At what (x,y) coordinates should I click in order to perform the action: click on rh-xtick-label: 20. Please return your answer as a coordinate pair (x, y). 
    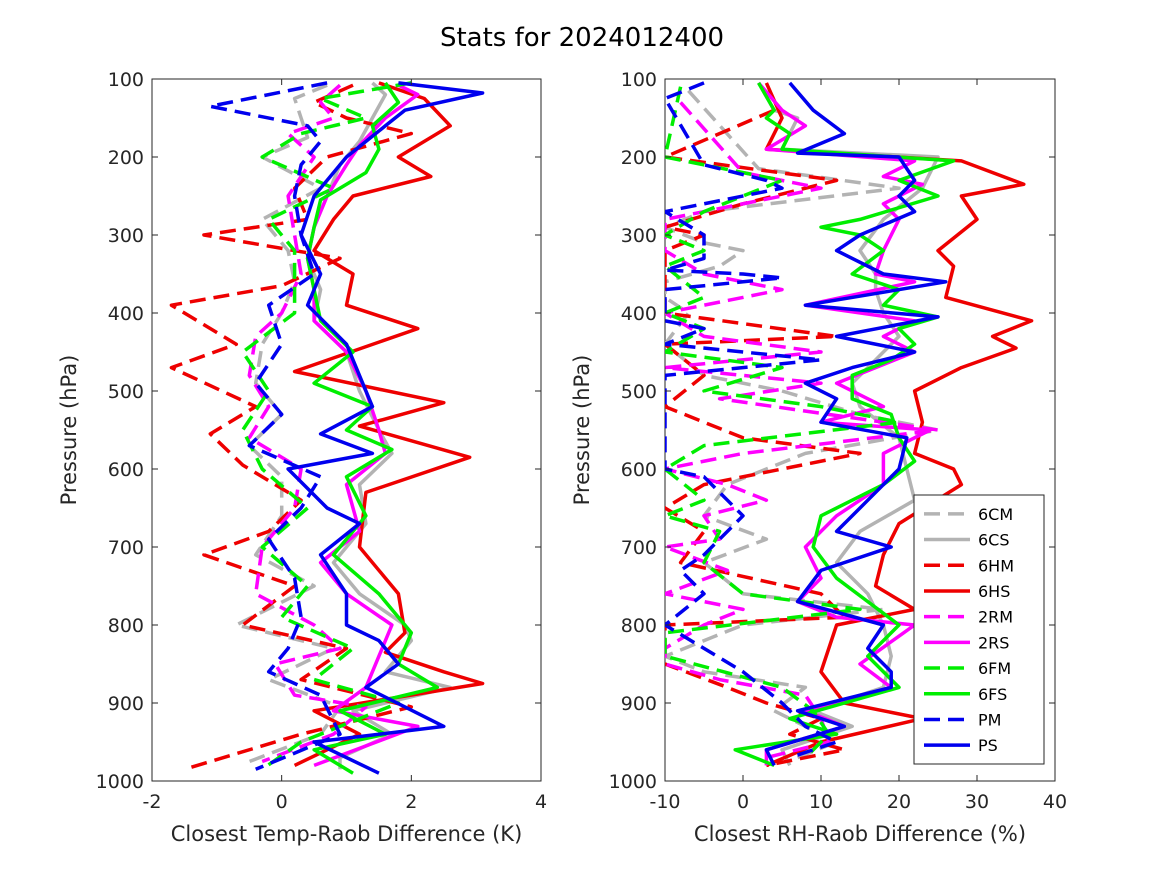
    Looking at the image, I should click on (899, 802).